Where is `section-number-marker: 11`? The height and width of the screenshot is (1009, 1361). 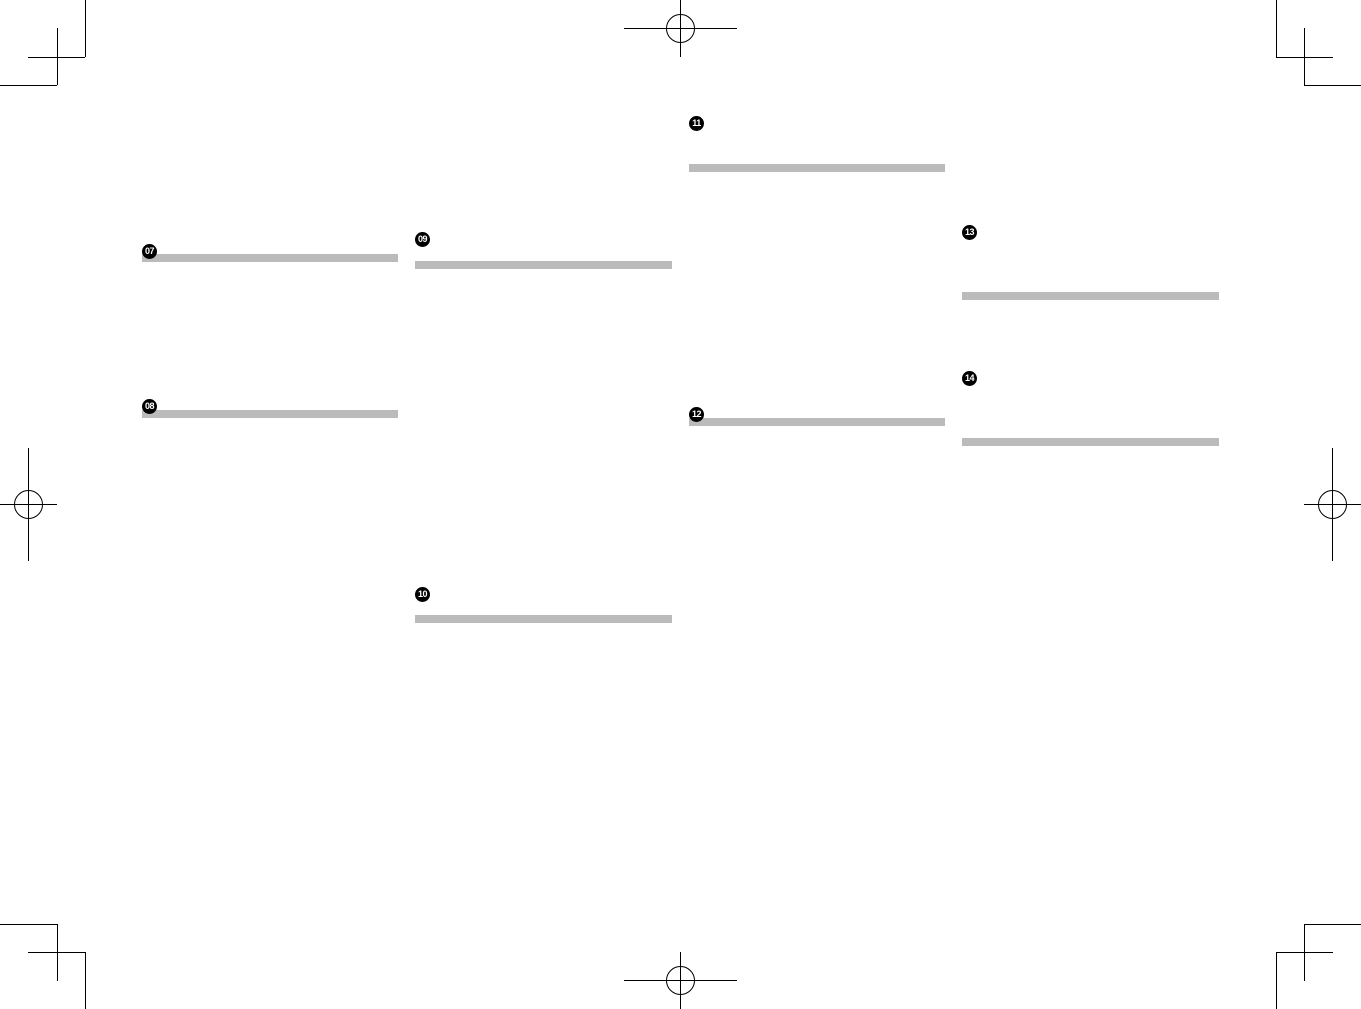
section-number-marker: 11 is located at coordinates (696, 123).